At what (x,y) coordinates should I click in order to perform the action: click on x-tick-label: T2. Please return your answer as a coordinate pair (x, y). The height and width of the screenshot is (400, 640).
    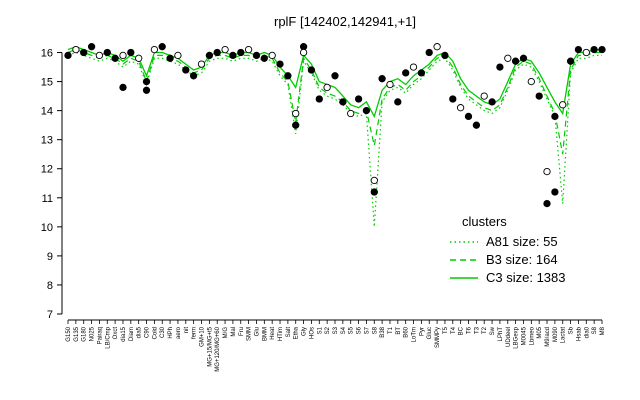
    Looking at the image, I should click on (485, 330).